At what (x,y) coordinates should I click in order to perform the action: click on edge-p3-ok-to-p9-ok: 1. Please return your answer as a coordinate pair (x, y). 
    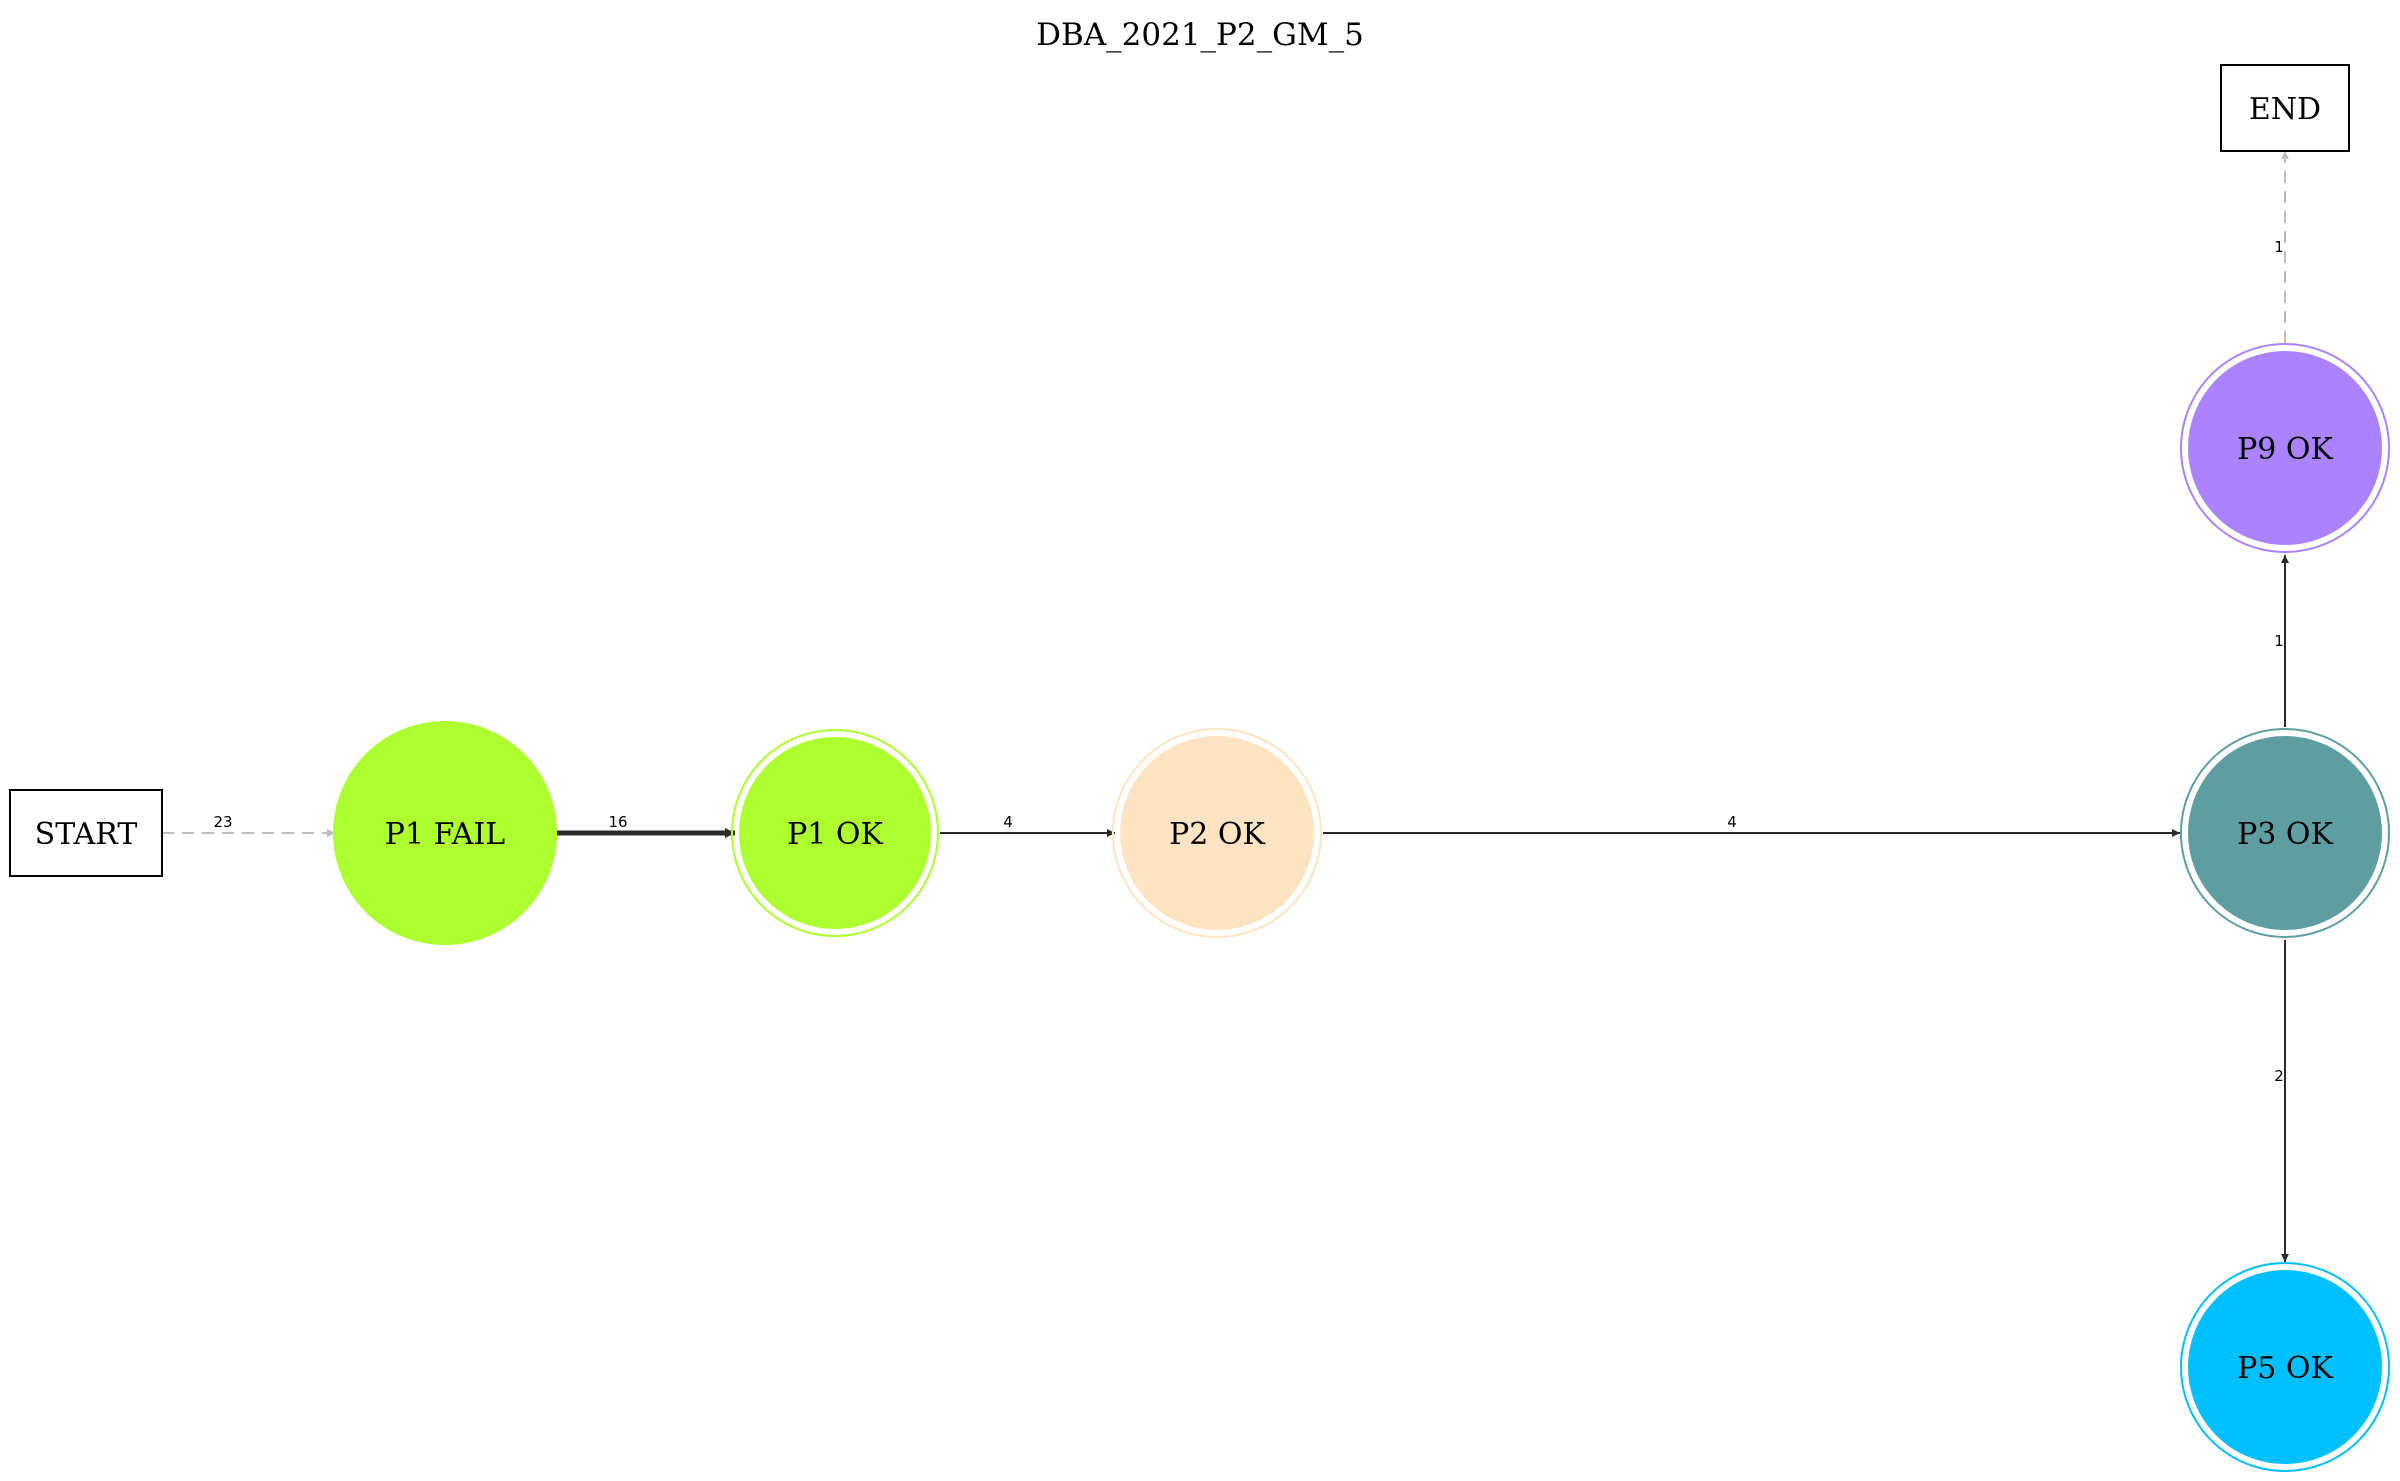
    Looking at the image, I should click on (2281, 641).